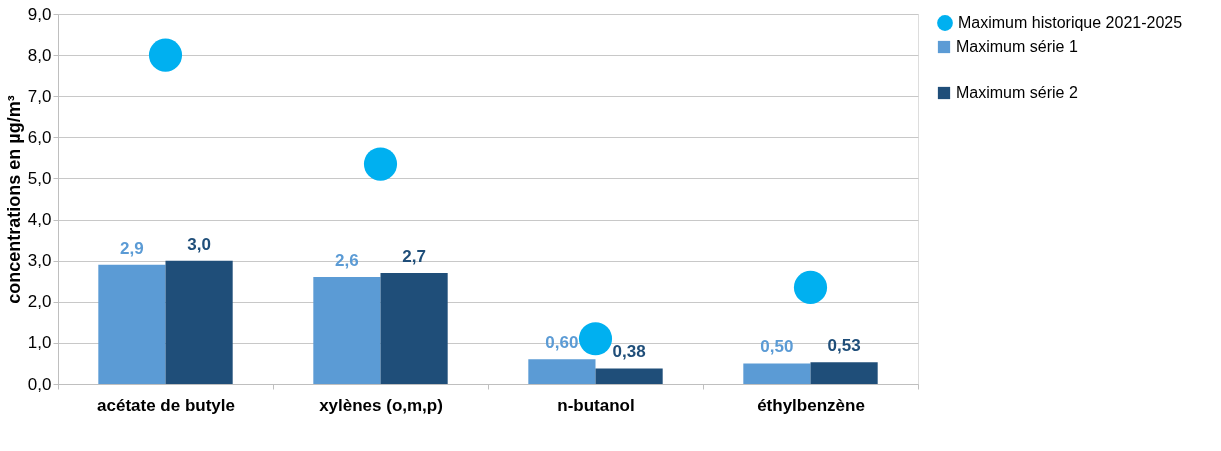  I want to click on y-tick-label: 9,0, so click(39, 14).